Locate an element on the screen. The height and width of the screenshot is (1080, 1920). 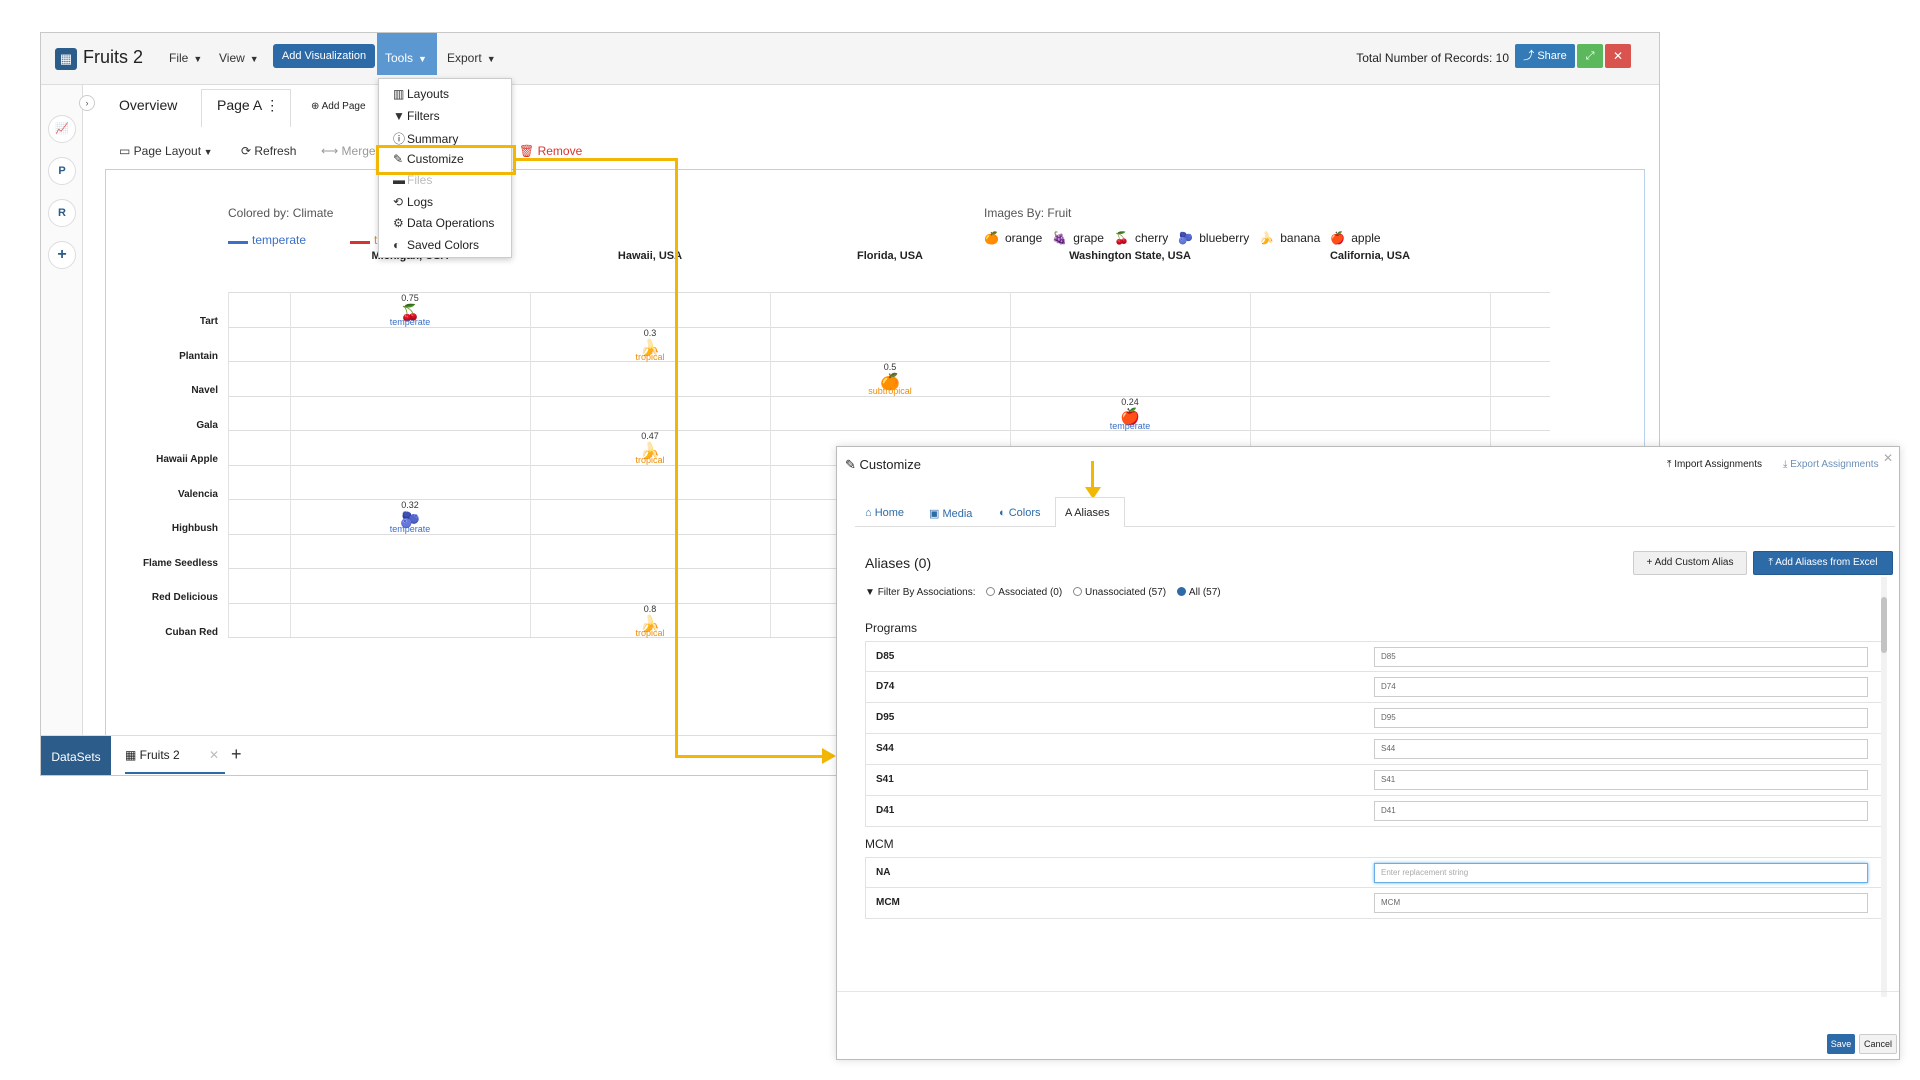
add-dataset-icon: + is located at coordinates (236, 754).